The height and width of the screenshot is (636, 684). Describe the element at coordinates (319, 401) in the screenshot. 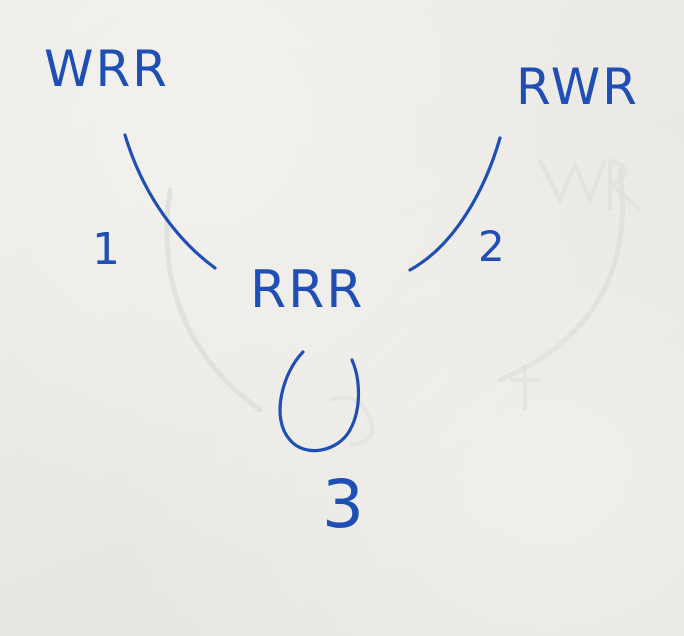

I see `edge-3-self-loop` at that location.